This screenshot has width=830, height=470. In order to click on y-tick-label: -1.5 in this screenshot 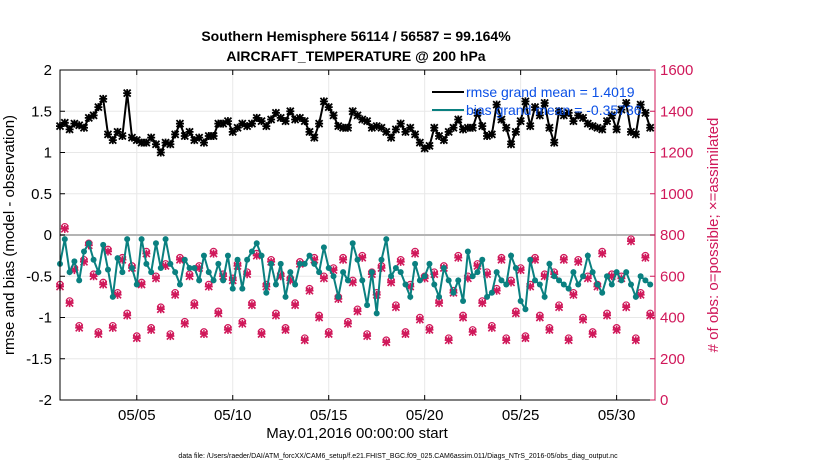, I will do `click(39, 359)`.